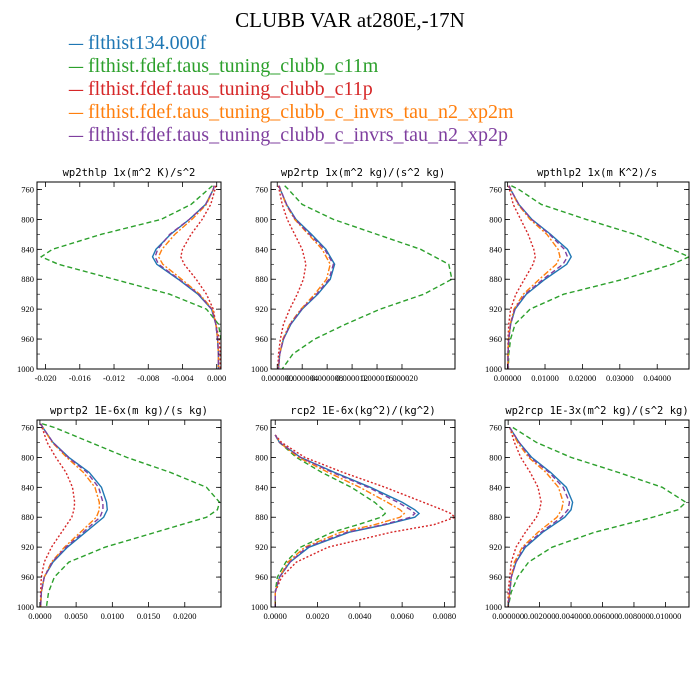 The image size is (700, 700). Describe the element at coordinates (184, 616) in the screenshot. I see `x-tick-label: 0.0200` at that location.